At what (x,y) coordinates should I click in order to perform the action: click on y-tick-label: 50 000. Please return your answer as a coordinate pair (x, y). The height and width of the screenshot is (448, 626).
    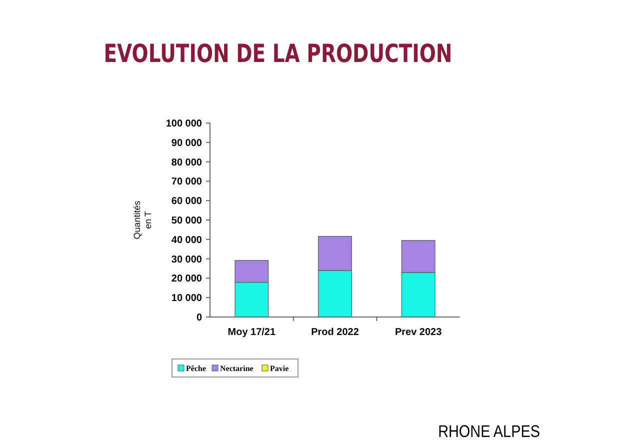
    Looking at the image, I should click on (186, 221).